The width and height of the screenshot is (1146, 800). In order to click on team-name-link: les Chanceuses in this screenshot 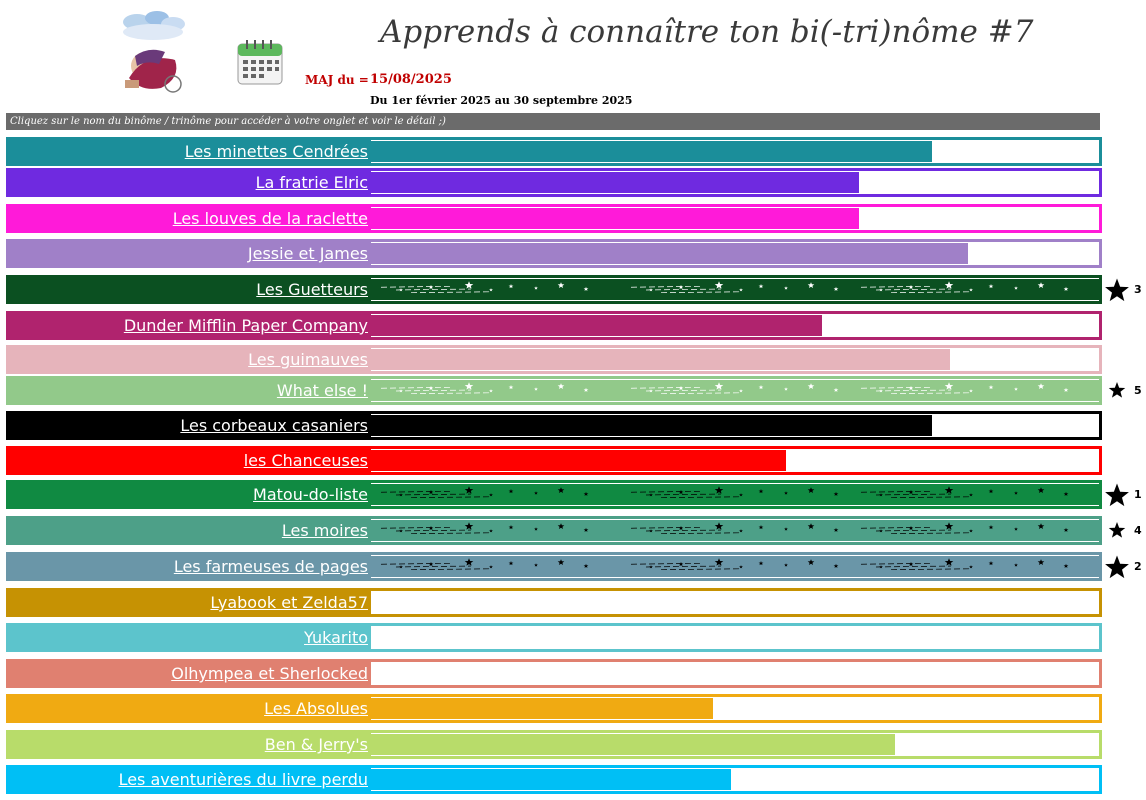, I will do `click(187, 460)`.